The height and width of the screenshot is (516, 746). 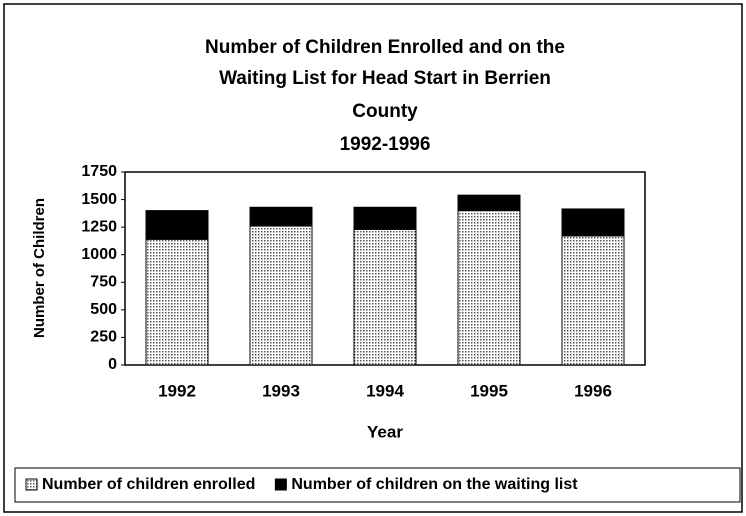 I want to click on chart-title: Waiting List for Head Start in Berrien, so click(x=385, y=78).